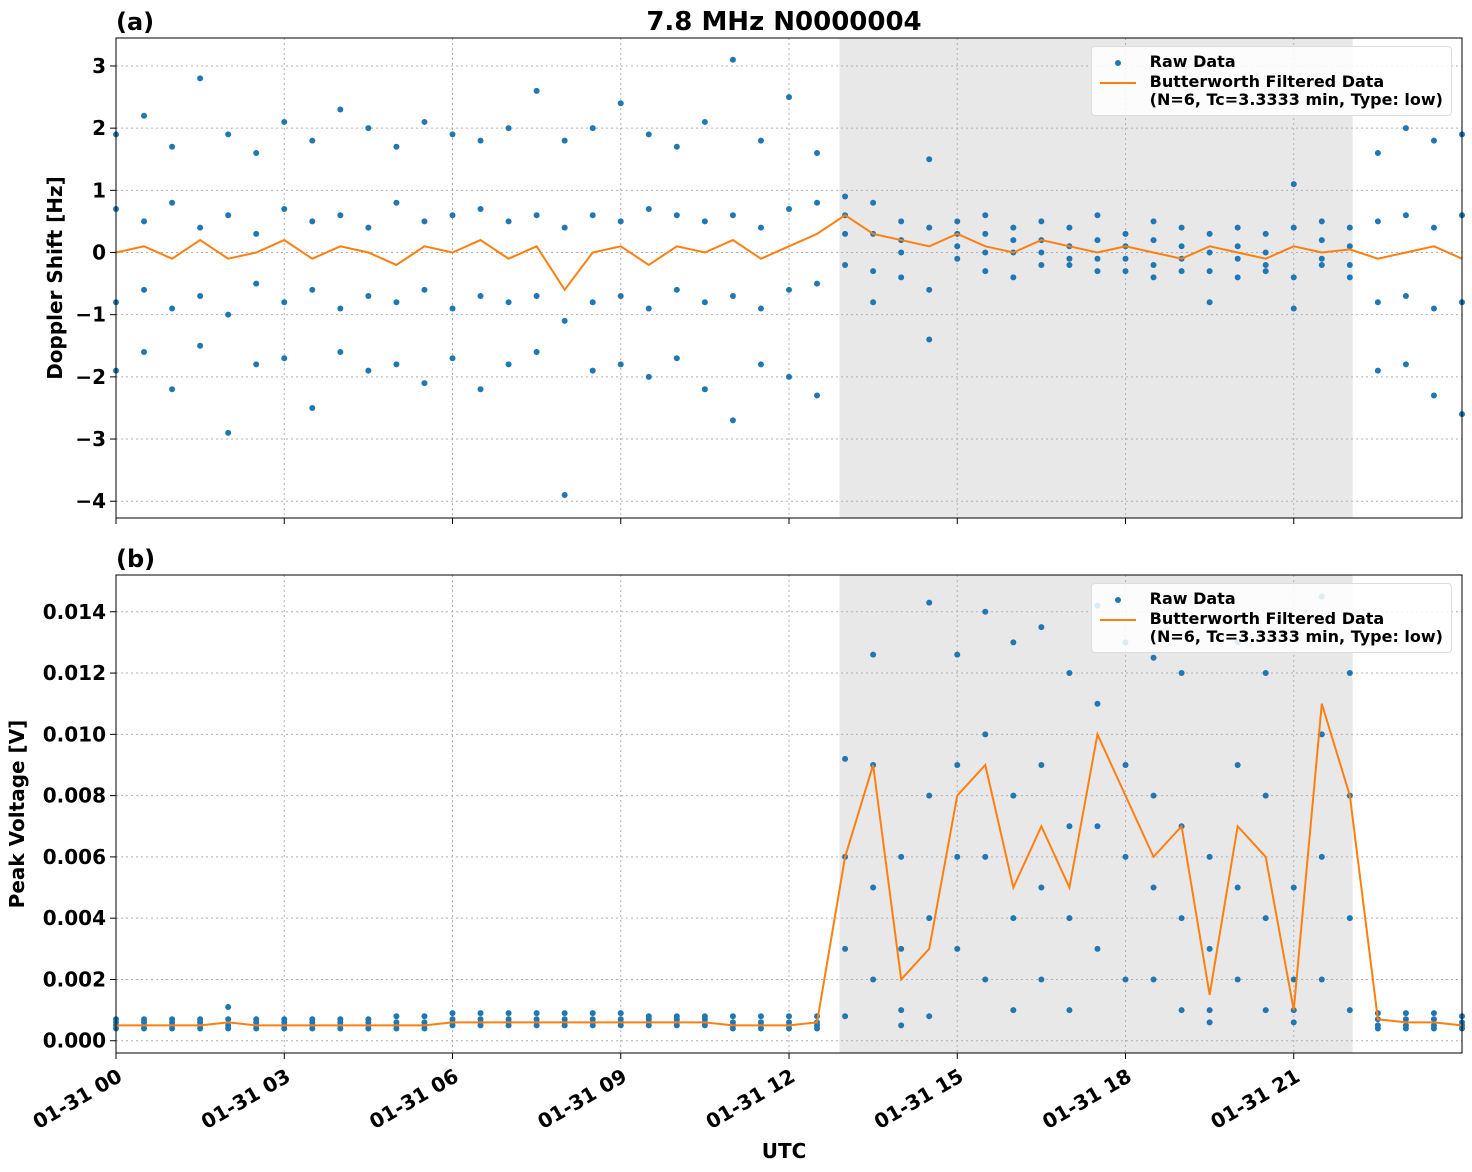 The width and height of the screenshot is (1472, 1172). Describe the element at coordinates (74, 1041) in the screenshot. I see `y-tick-label: 0.000` at that location.